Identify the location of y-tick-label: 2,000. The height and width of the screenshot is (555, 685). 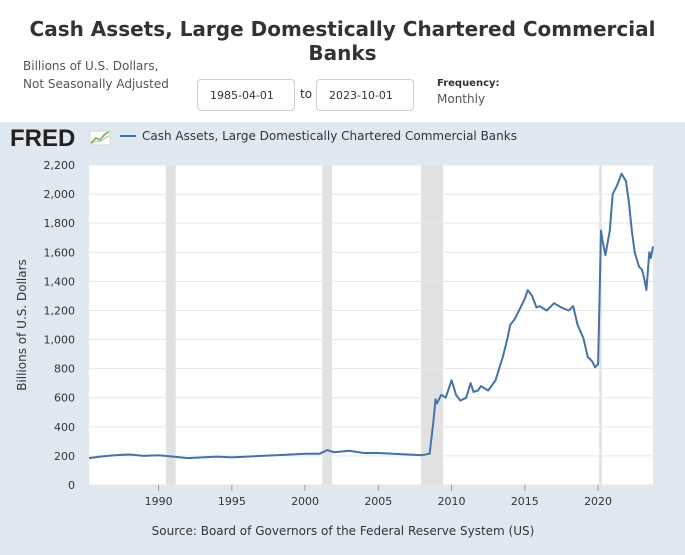
(60, 194).